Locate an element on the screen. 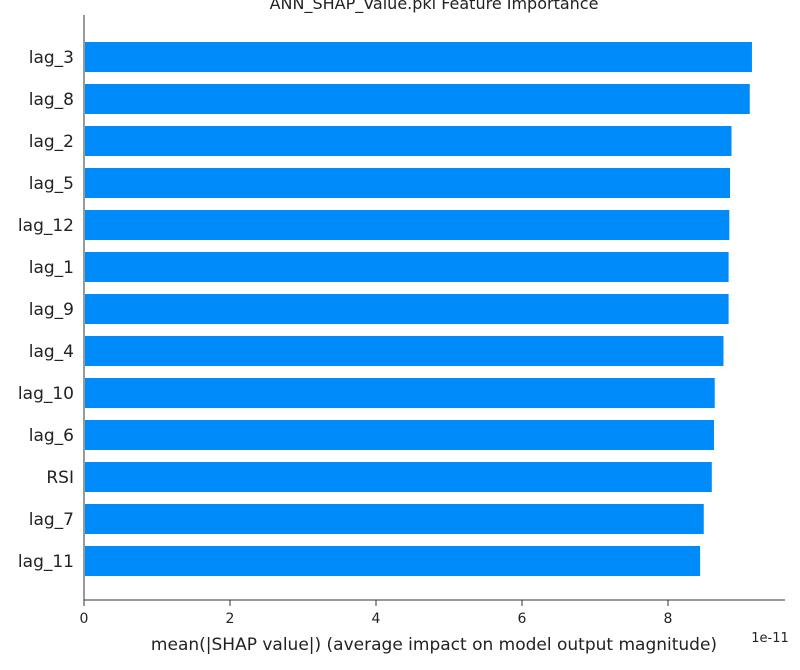 This screenshot has width=800, height=670. y-tick-label: lag_10 is located at coordinates (46, 394).